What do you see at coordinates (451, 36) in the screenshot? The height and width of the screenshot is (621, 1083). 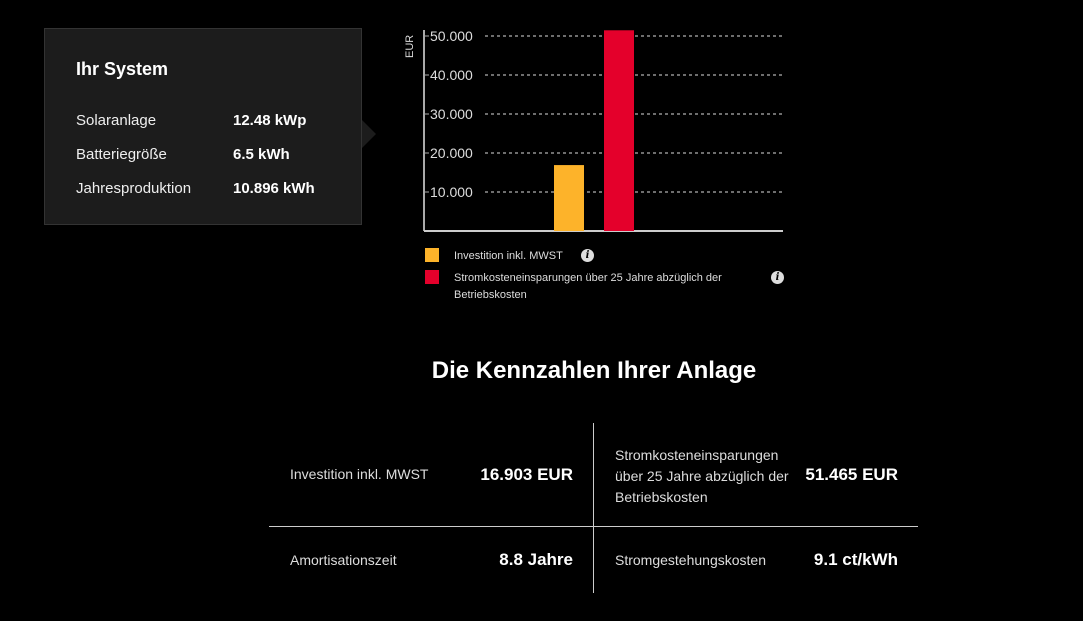 I see `y-tick-label: 50.000` at bounding box center [451, 36].